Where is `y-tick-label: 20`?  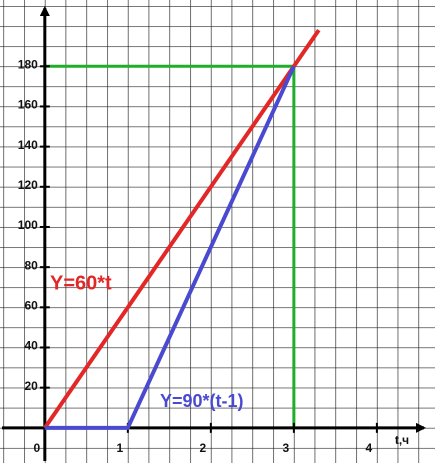
y-tick-label: 20 is located at coordinates (31, 386).